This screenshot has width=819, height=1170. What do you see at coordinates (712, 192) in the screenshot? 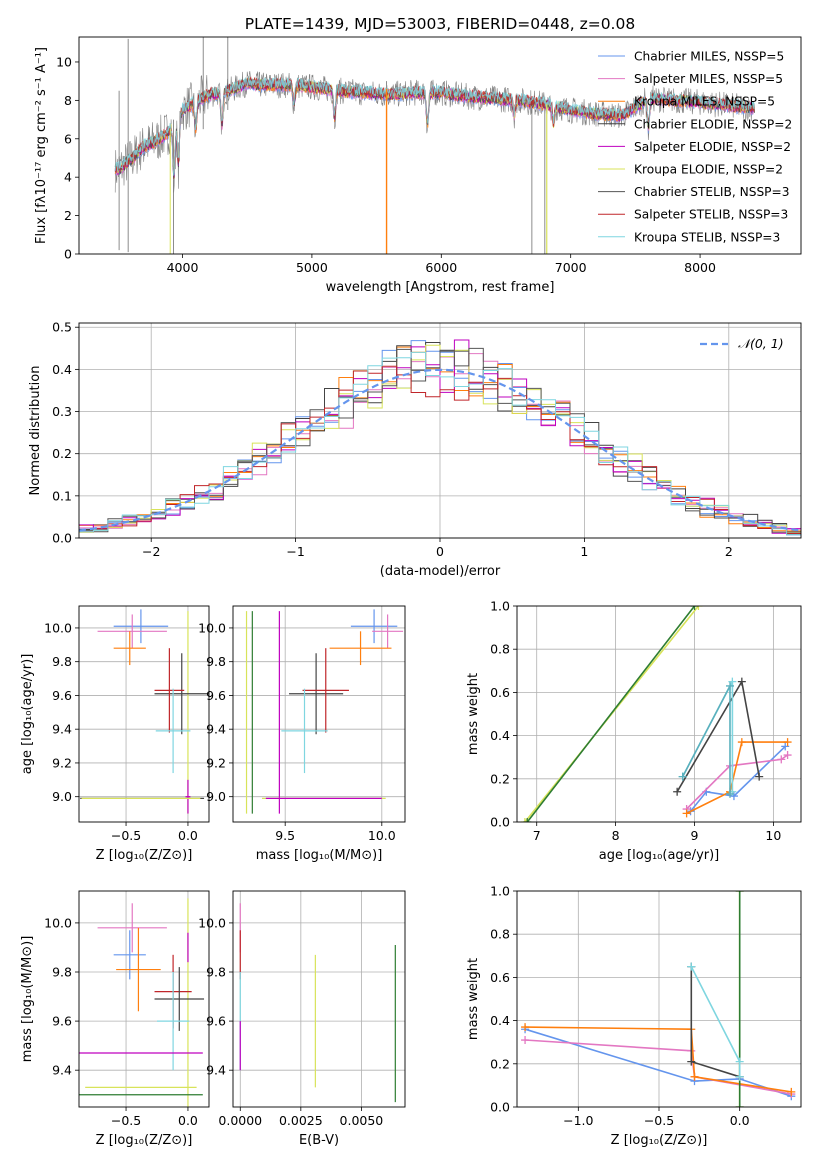
I see `legend-label: Chabrier STELIB, NSSP=3` at bounding box center [712, 192].